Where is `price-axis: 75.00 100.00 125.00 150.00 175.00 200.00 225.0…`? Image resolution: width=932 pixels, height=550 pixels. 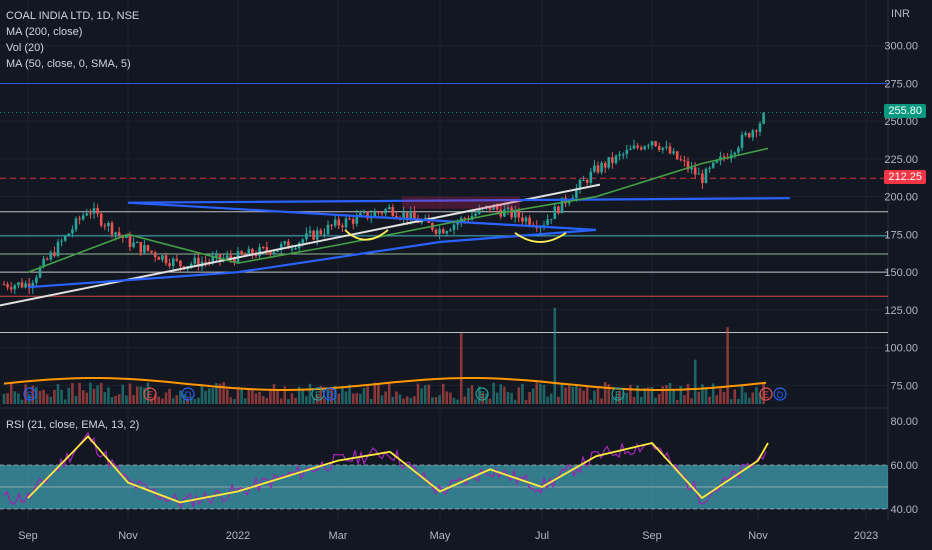
price-axis: 75.00 100.00 125.00 150.00 175.00 200.00 225.0… is located at coordinates (901, 278).